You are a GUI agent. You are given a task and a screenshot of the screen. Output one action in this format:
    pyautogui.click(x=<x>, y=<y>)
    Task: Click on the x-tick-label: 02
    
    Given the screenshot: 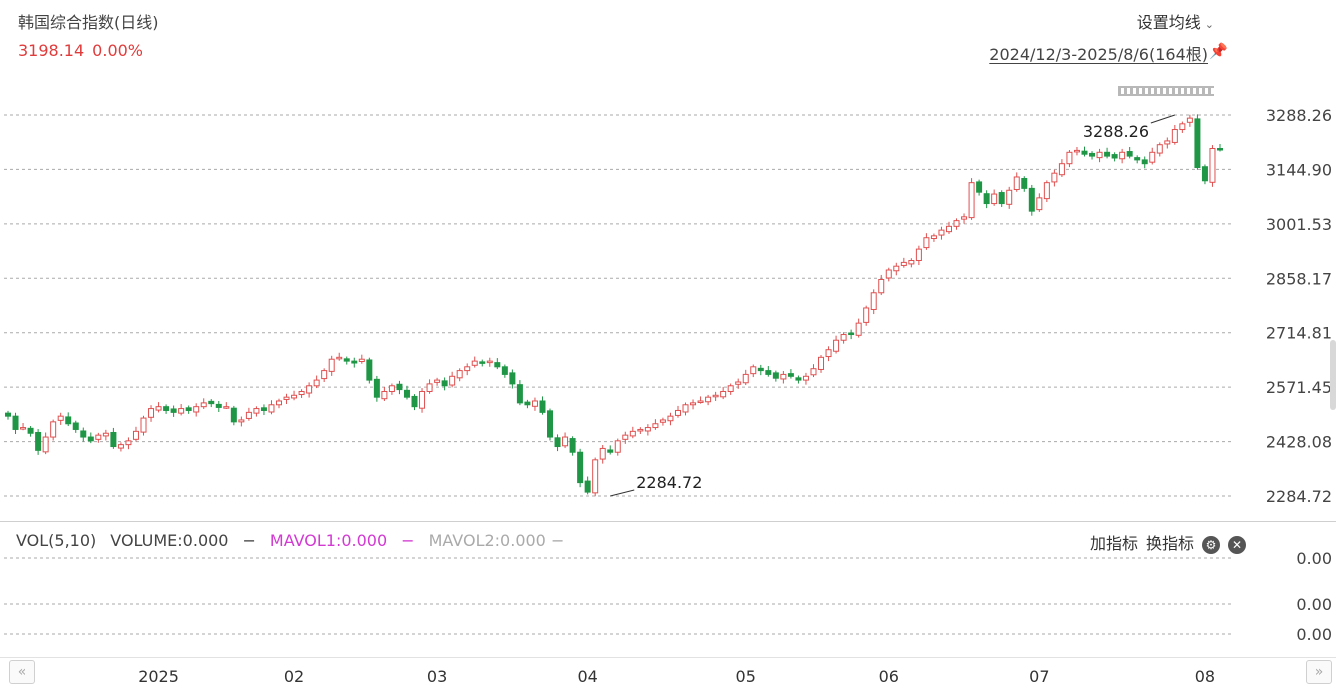 What is the action you would take?
    pyautogui.click(x=294, y=676)
    